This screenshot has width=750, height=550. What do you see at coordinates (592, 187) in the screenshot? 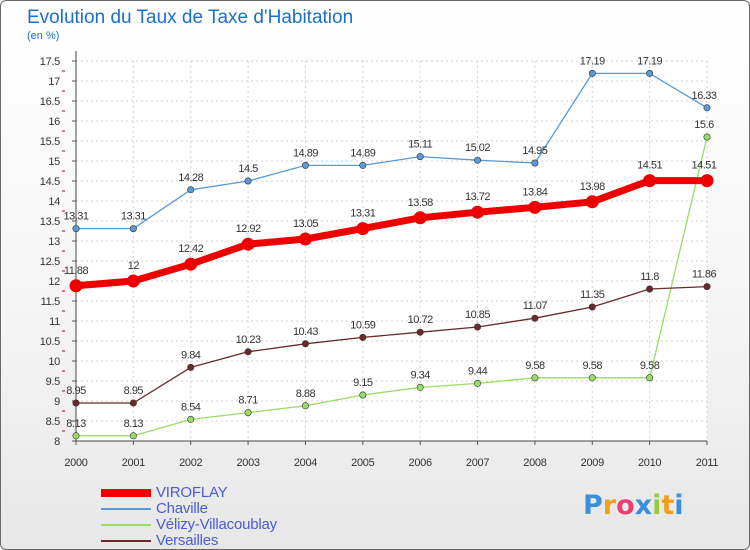
I see `data-label: 13.98` at bounding box center [592, 187].